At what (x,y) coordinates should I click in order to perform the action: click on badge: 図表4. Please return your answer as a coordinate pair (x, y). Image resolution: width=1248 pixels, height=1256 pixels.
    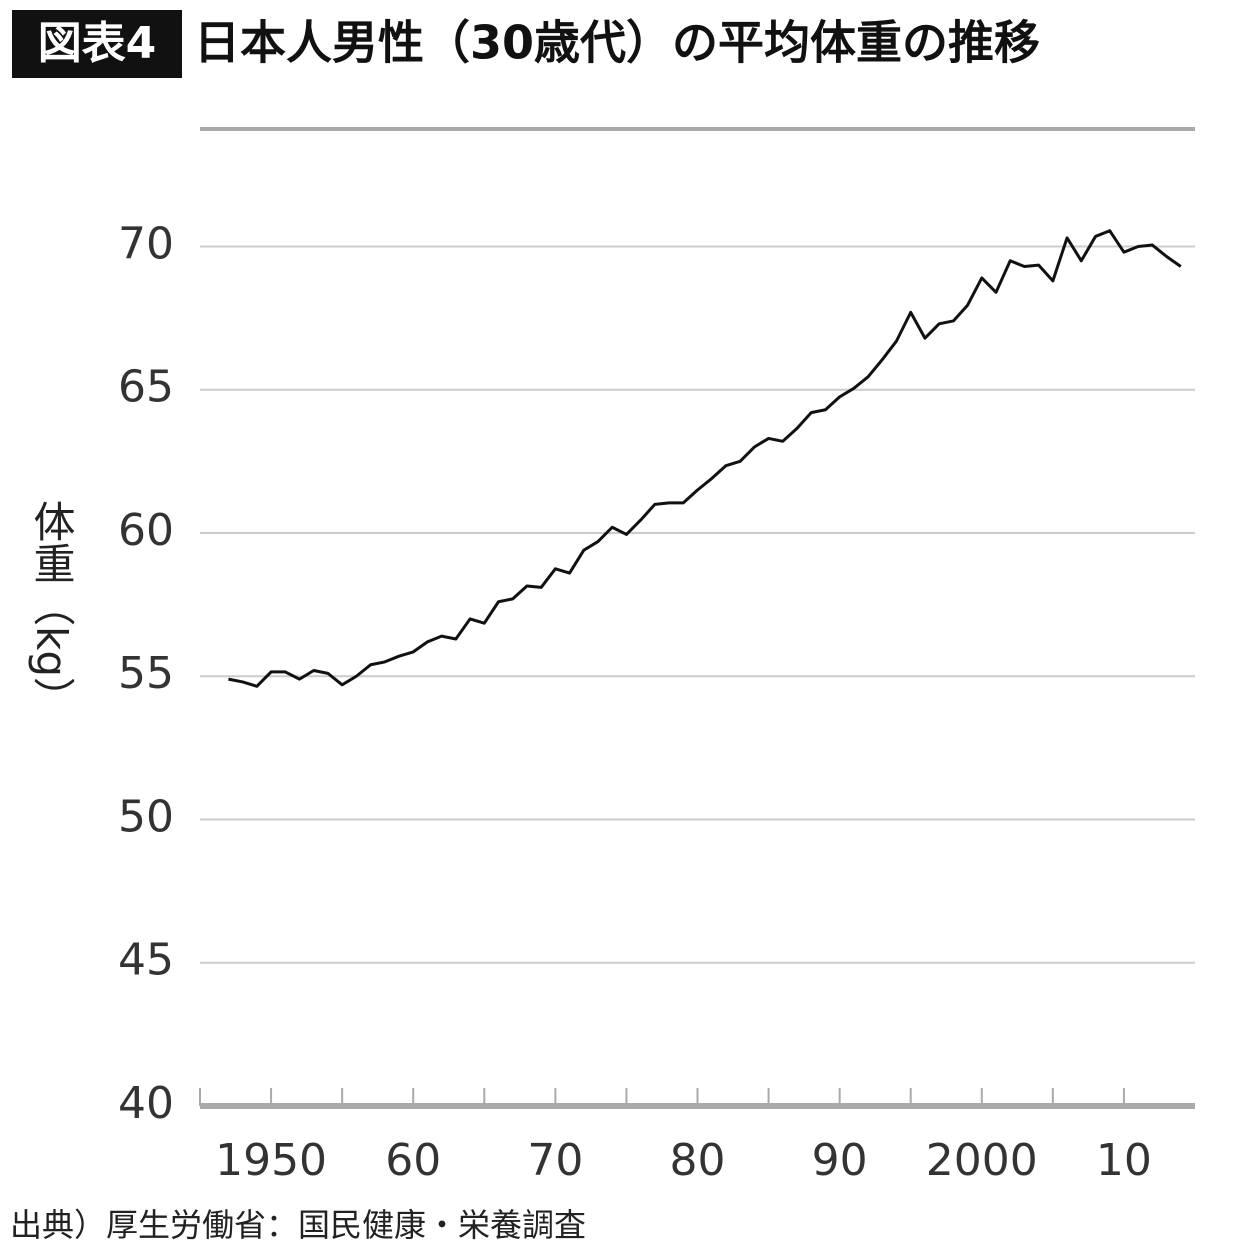
    Looking at the image, I should click on (97, 43).